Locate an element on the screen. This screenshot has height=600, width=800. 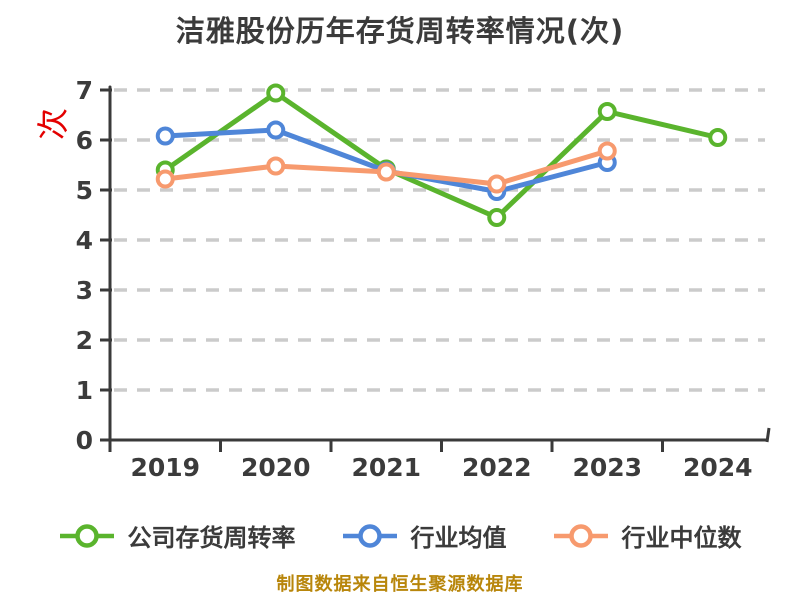
y-tick-label: 7 is located at coordinates (84, 90).